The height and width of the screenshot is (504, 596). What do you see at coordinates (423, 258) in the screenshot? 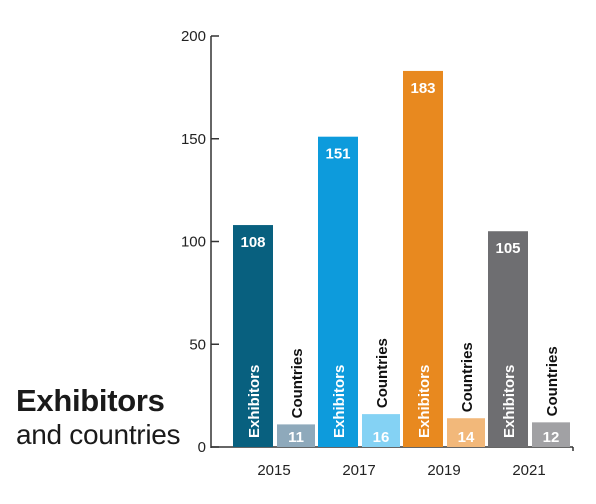
I see `bar-exhibitors-2019` at bounding box center [423, 258].